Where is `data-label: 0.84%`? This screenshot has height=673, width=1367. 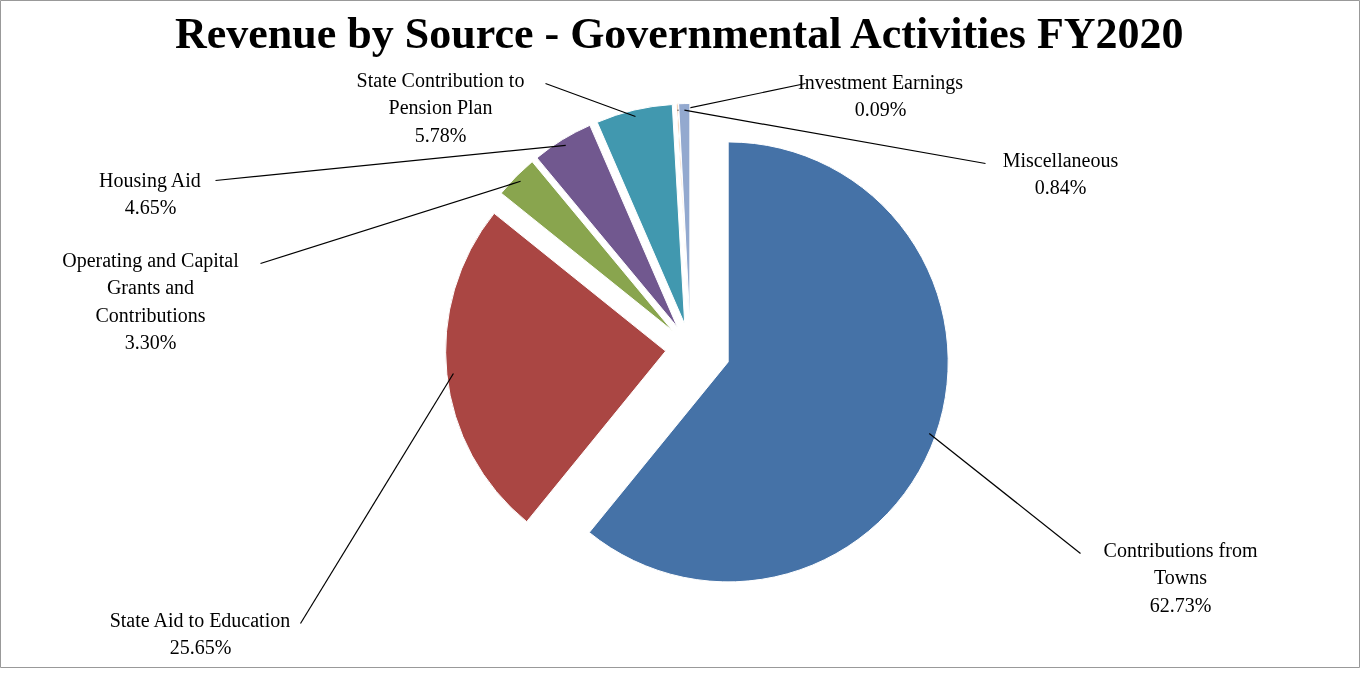
data-label: 0.84% is located at coordinates (1060, 187).